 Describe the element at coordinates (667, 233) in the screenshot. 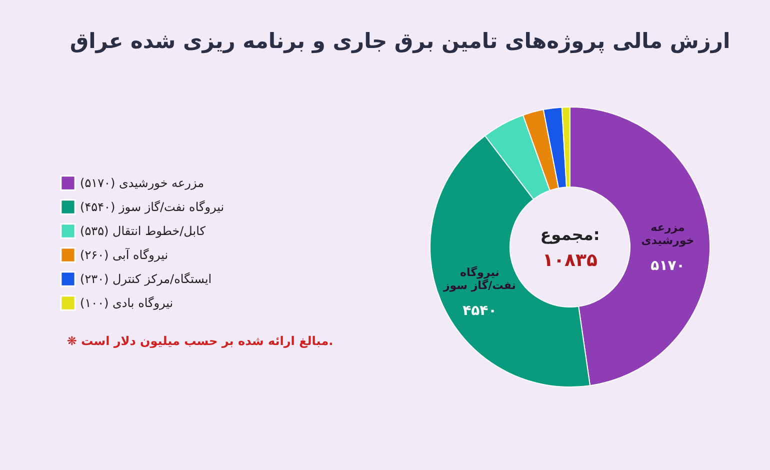

I see `text: مزرعه خورشیدی` at that location.